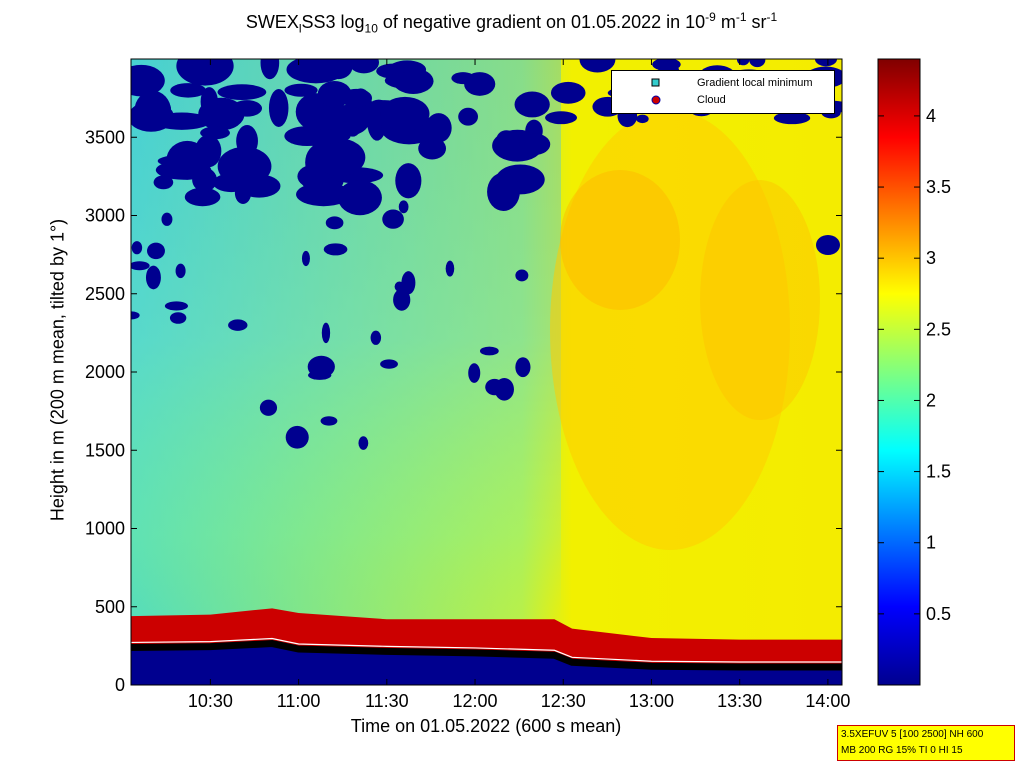  What do you see at coordinates (938, 329) in the screenshot?
I see `colorbar-tick-label: 2.5` at bounding box center [938, 329].